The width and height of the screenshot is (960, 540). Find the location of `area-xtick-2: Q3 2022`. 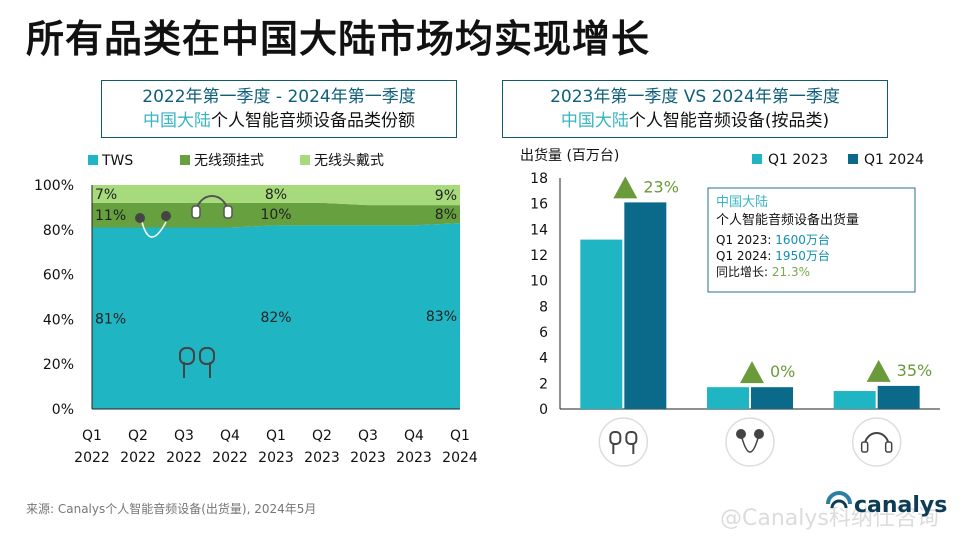

area-xtick-2: Q3 2022 is located at coordinates (184, 447).